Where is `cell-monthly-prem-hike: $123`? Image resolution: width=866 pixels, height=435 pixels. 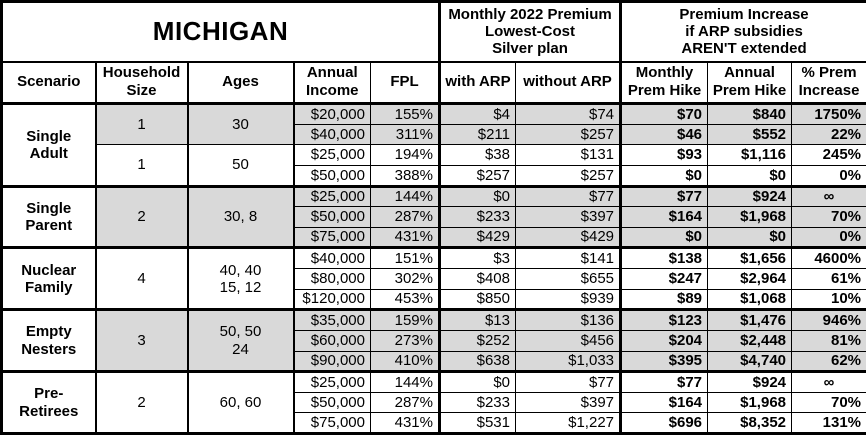 cell-monthly-prem-hike: $123 is located at coordinates (664, 319).